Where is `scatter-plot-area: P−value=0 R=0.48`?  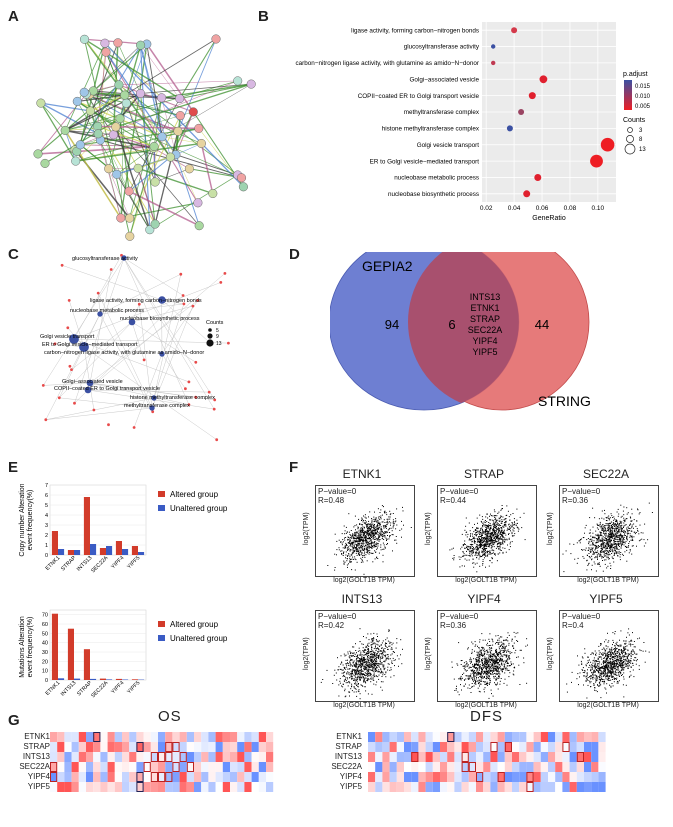 scatter-plot-area: P−value=0 R=0.48 is located at coordinates (365, 531).